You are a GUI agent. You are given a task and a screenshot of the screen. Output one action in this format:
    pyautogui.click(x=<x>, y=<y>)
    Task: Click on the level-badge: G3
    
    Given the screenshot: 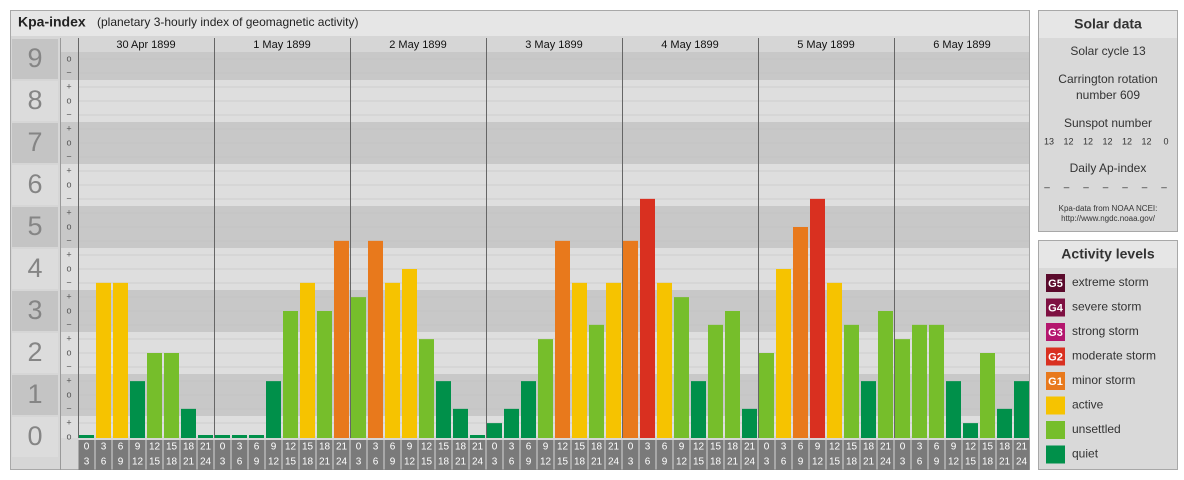 What is the action you would take?
    pyautogui.click(x=1055, y=333)
    